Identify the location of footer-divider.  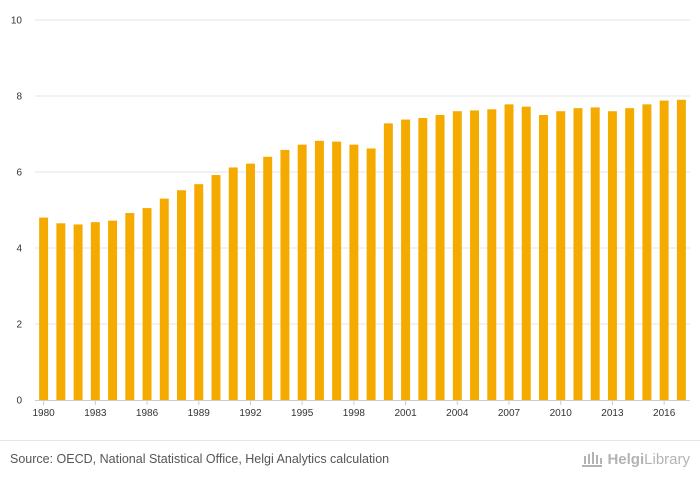
(350, 440).